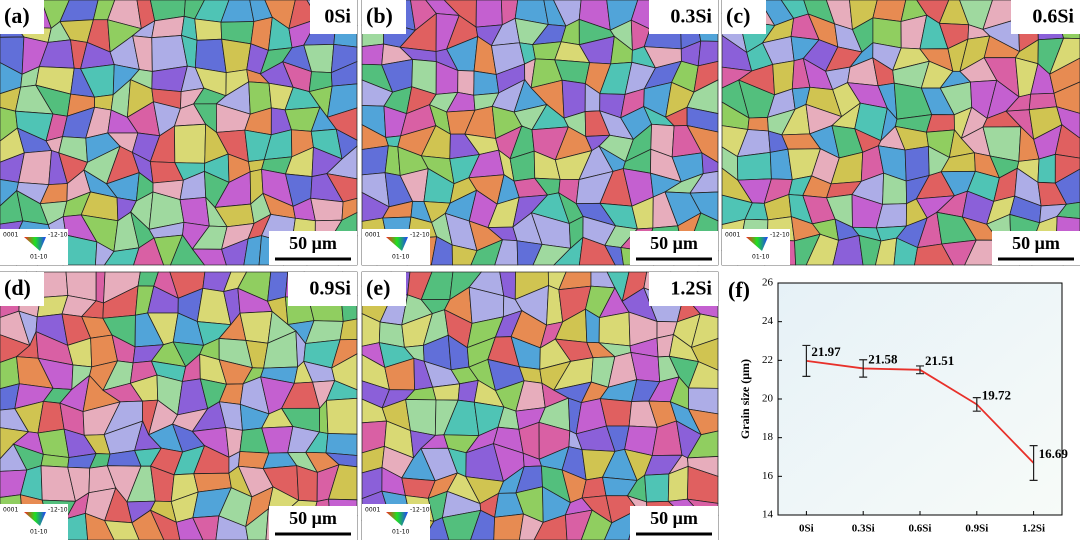 The image size is (1080, 540). I want to click on composition-label: 0.9Si, so click(330, 289).